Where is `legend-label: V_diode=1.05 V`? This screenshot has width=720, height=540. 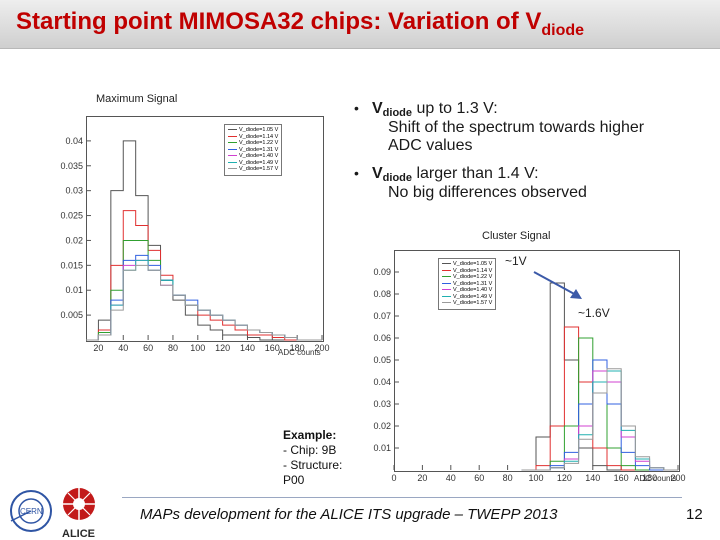
legend-label: V_diode=1.05 V is located at coordinates (259, 130).